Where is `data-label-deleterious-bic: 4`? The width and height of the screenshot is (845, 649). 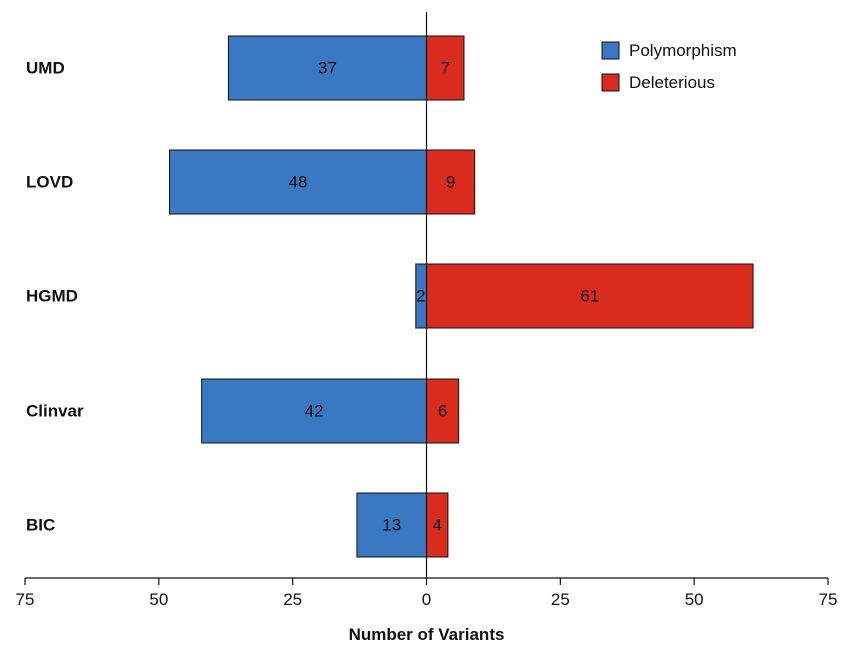
data-label-deleterious-bic: 4 is located at coordinates (436, 525).